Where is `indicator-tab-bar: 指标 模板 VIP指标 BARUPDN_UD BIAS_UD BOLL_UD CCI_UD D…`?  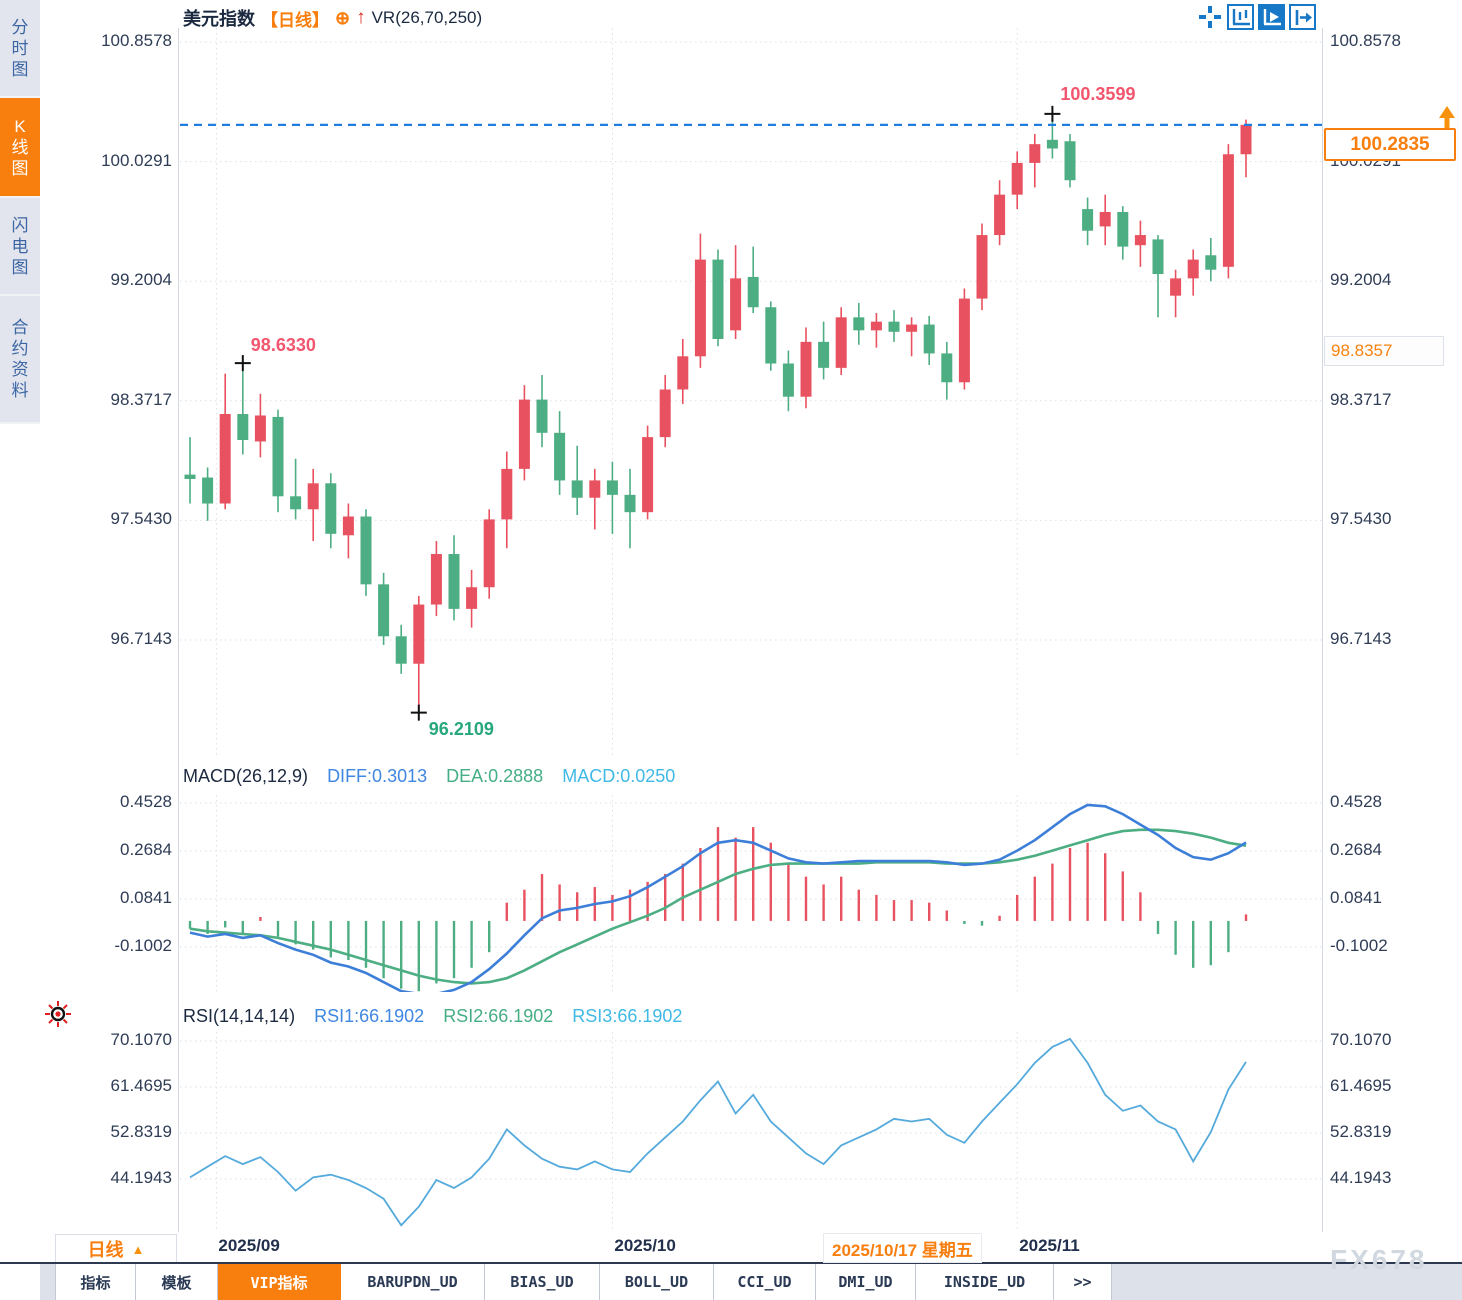 indicator-tab-bar: 指标 模板 VIP指标 BARUPDN_UD BIAS_UD BOLL_UD CCI_UD D… is located at coordinates (751, 1282).